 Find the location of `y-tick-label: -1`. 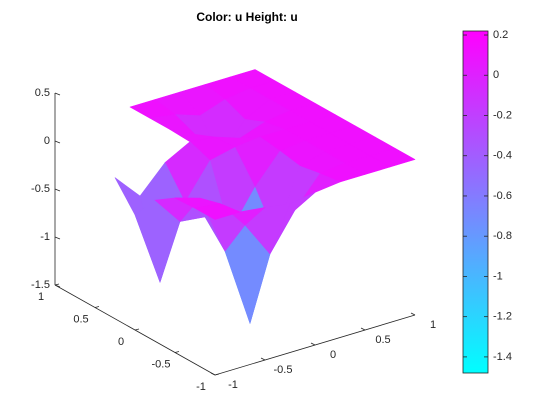

y-tick-label: -1 is located at coordinates (201, 387).